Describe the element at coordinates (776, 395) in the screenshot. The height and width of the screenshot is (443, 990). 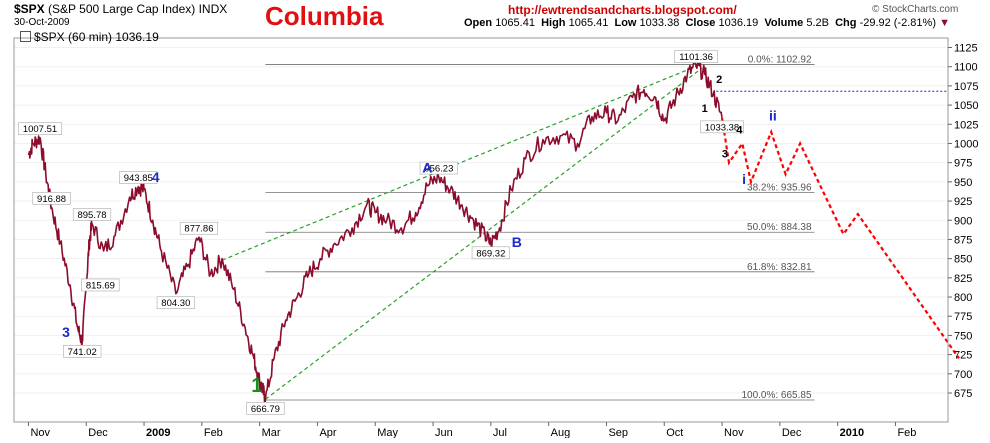
I see `fib-level-label: 100.0%: 665.85` at that location.